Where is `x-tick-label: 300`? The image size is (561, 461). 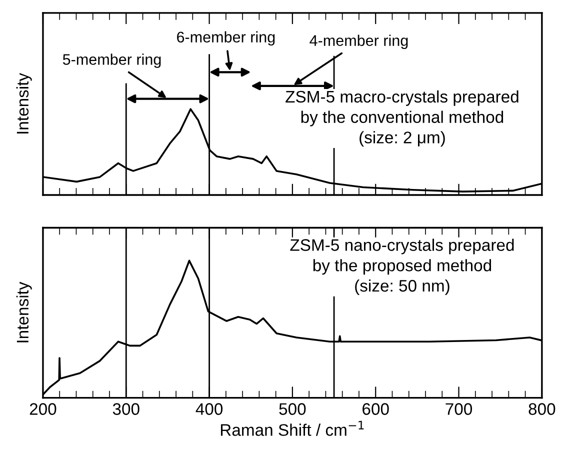 x-tick-label: 300 is located at coordinates (126, 409).